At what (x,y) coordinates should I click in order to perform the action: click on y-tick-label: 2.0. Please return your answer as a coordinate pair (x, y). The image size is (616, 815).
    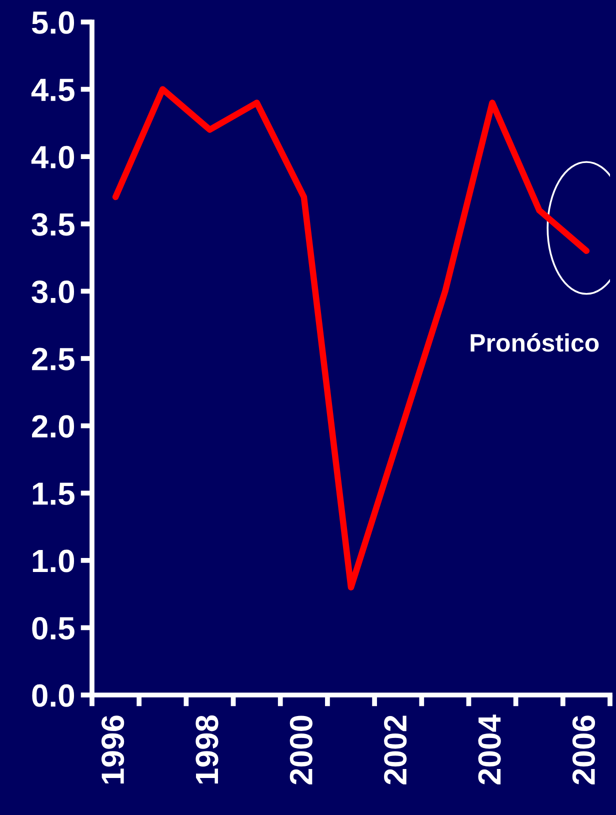
    Looking at the image, I should click on (53, 426).